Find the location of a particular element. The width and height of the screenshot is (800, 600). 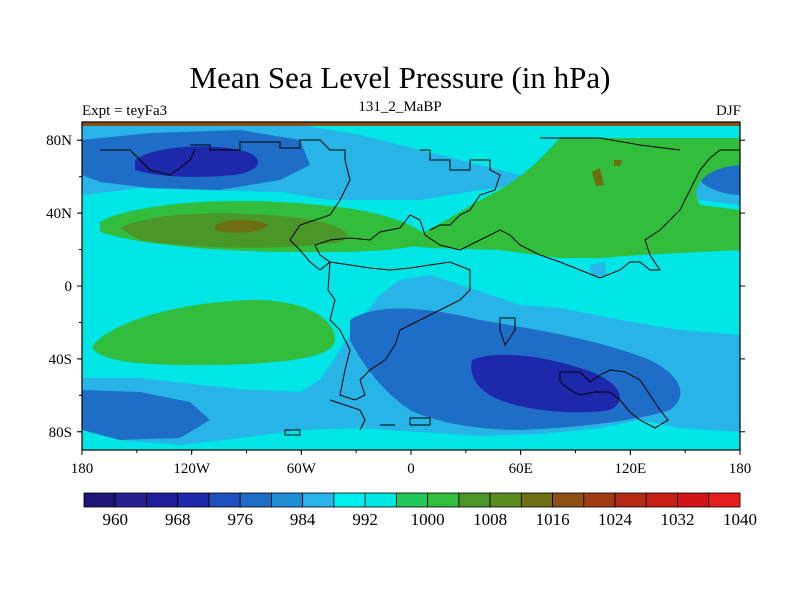

colorbar-label: 1000 is located at coordinates (428, 519).